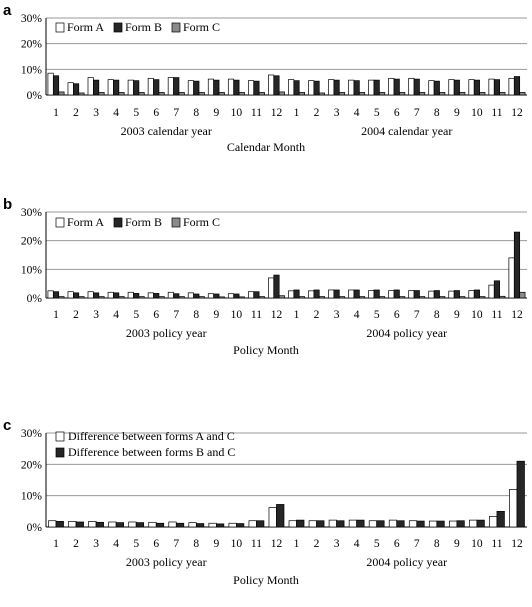  I want to click on x-tick-label: 6, so click(156, 544).